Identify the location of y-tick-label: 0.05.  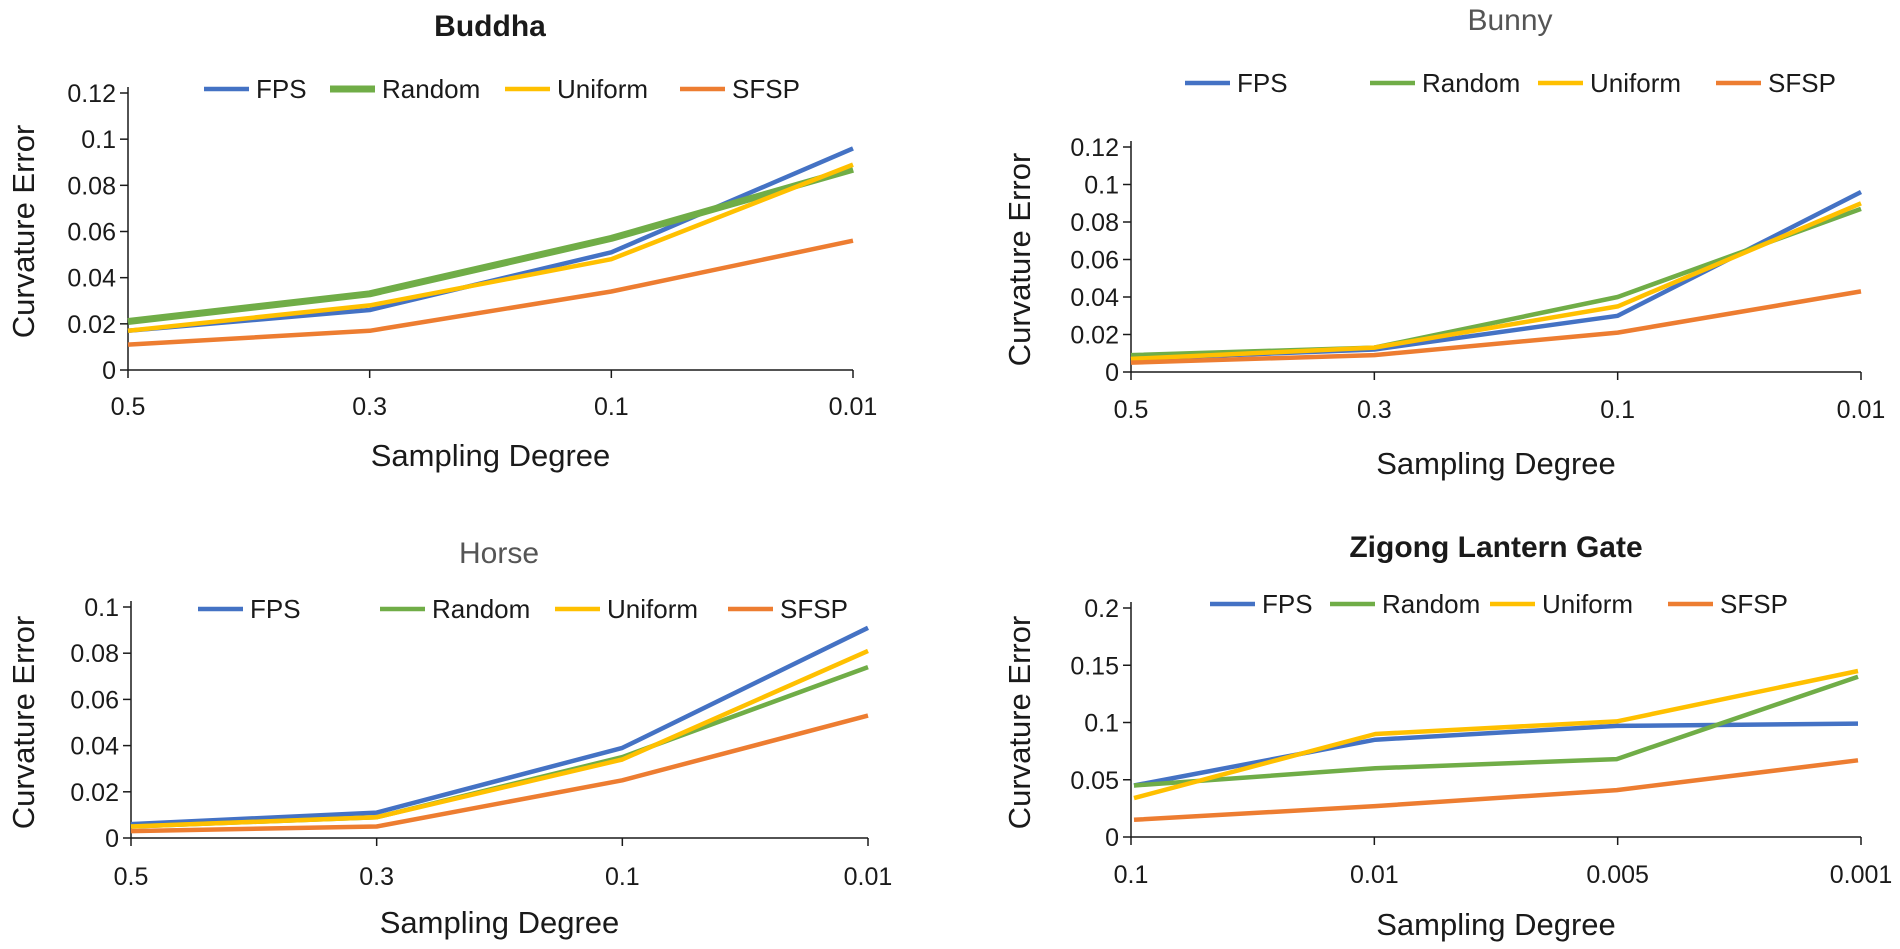
(1094, 781).